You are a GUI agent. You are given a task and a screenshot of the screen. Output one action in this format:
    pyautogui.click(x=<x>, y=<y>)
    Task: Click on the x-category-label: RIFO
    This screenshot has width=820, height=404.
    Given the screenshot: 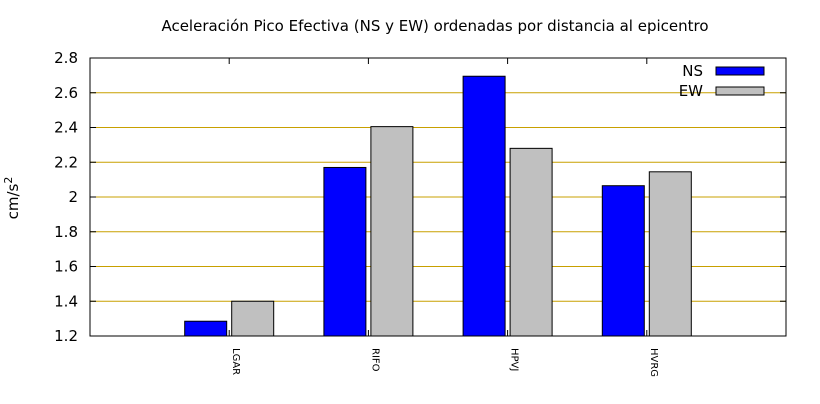 What is the action you would take?
    pyautogui.click(x=374, y=360)
    